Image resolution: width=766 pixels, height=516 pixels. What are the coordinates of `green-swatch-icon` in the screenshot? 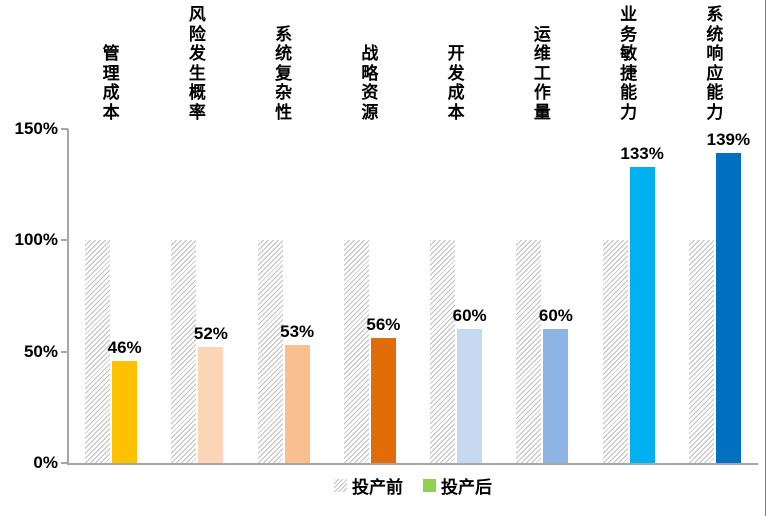 It's located at (429, 485).